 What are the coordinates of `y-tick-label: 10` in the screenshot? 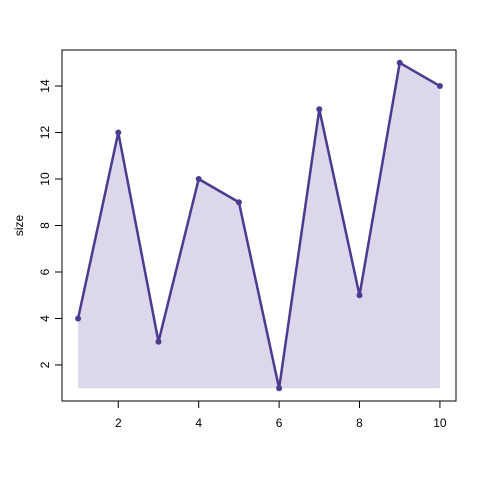 It's located at (45, 179).